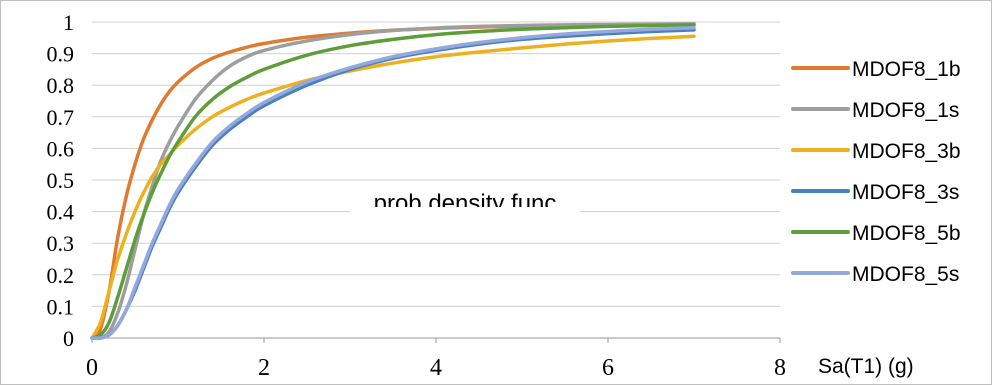 The width and height of the screenshot is (992, 385). I want to click on y-tick-label: 0, so click(68, 338).